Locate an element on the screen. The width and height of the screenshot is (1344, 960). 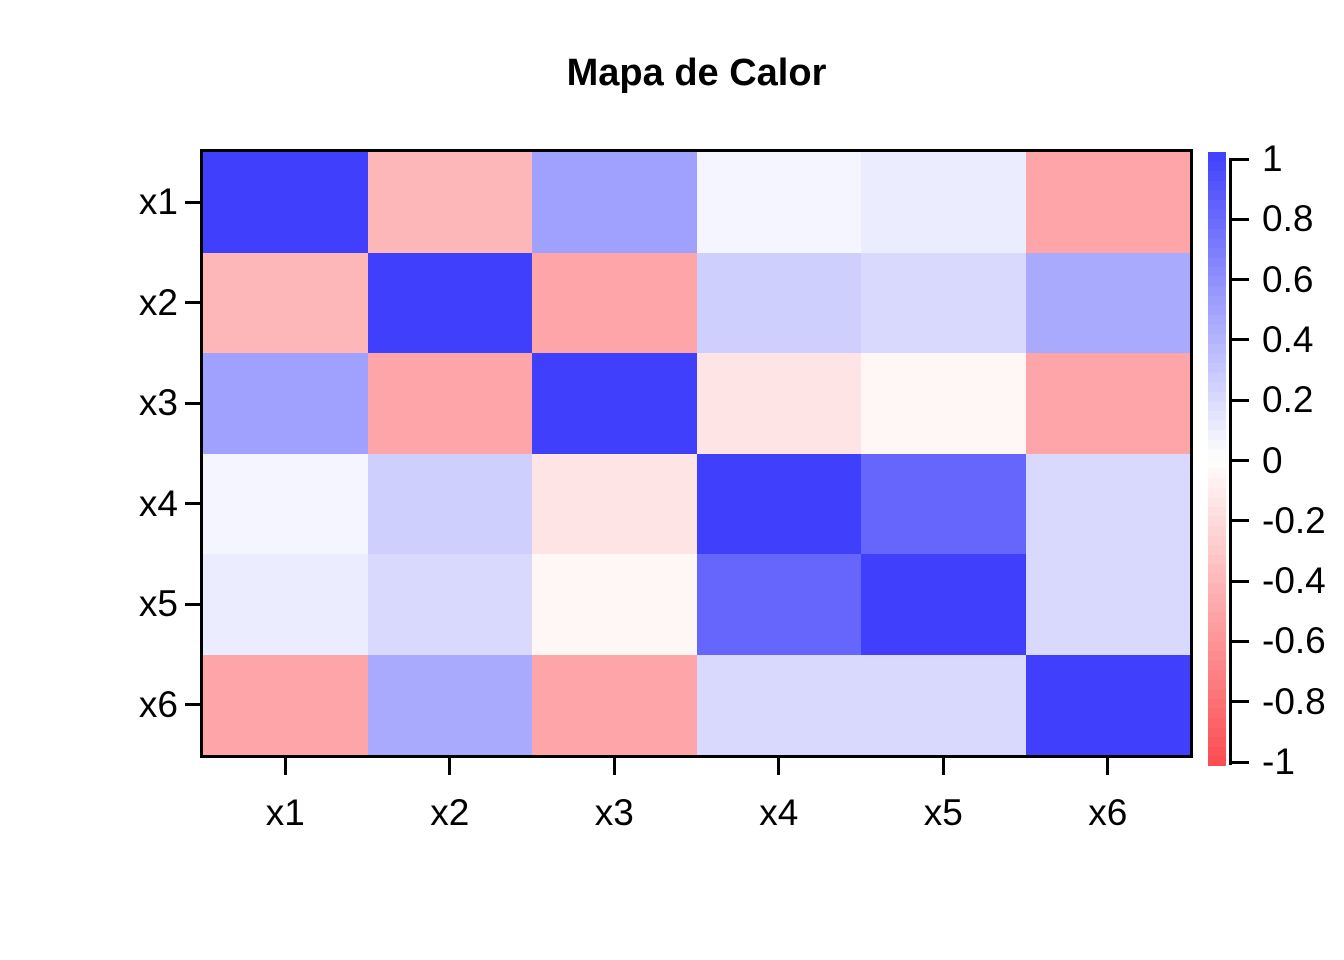
colorbar-tick-label: 1 is located at coordinates (1272, 158).